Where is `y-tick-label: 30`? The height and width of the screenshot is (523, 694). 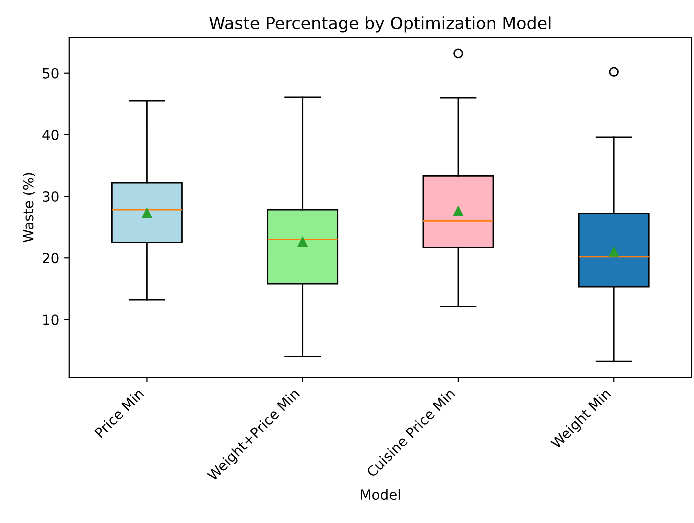 y-tick-label: 30 is located at coordinates (51, 197).